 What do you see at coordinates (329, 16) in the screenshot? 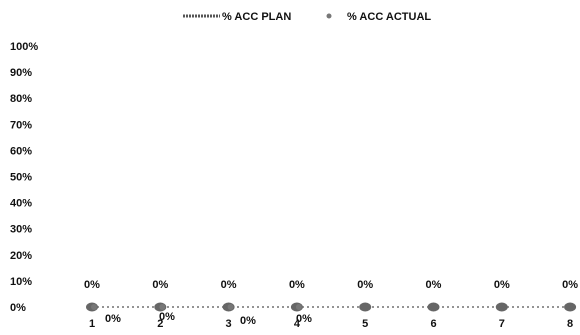
I see `legend-swatch-actual` at bounding box center [329, 16].